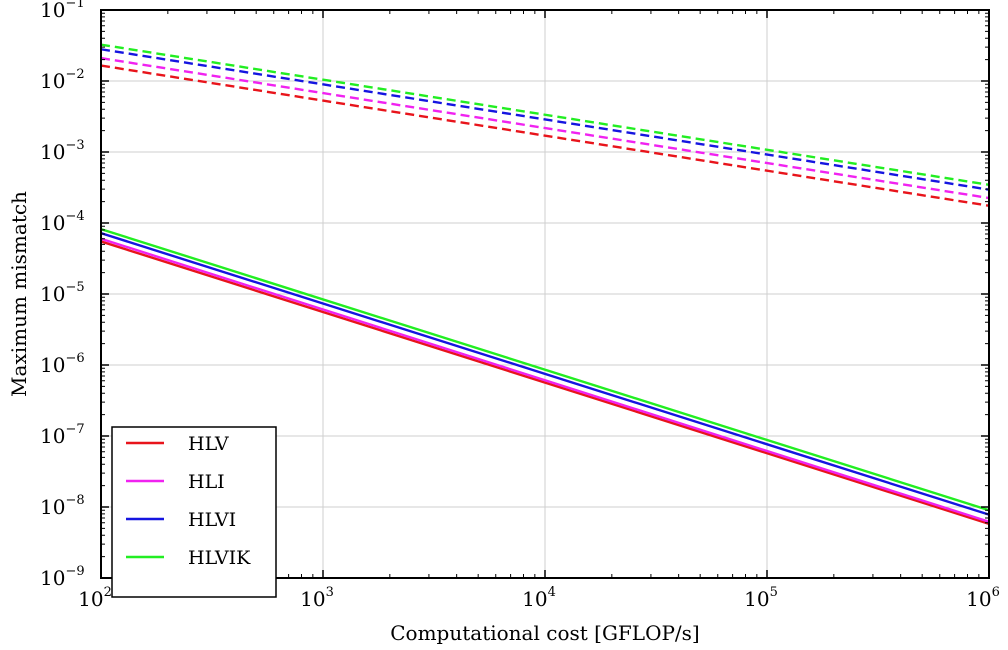 The image size is (1008, 650). I want to click on y-tick-label: 10⁻⁸, so click(62, 506).